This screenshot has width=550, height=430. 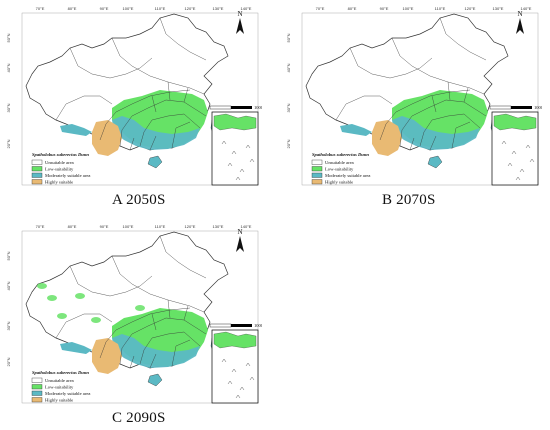 What do you see at coordinates (8, 107) in the screenshot?
I see `lat-tick-label: 30°N` at bounding box center [8, 107].